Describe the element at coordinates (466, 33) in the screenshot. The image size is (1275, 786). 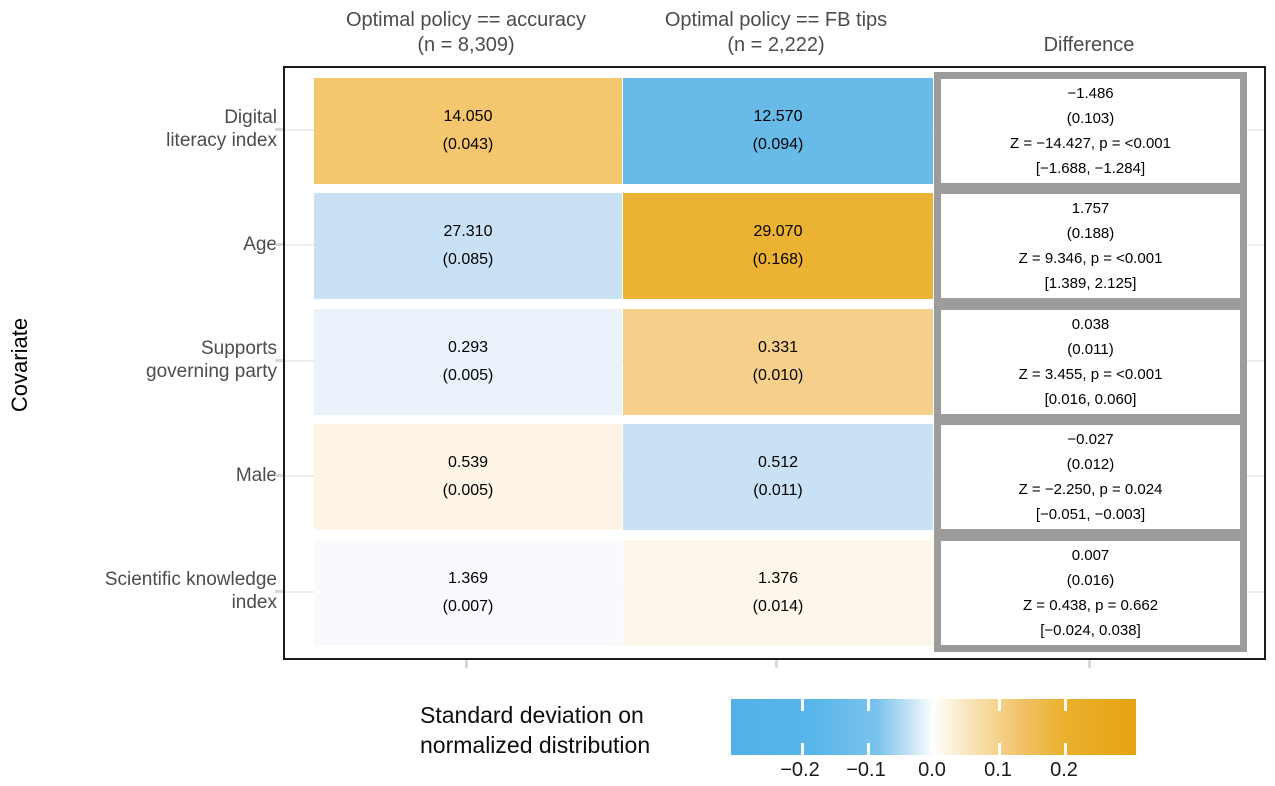
I see `column-header-accuracy: Optimal policy == accuracy (n = 8,309)` at that location.